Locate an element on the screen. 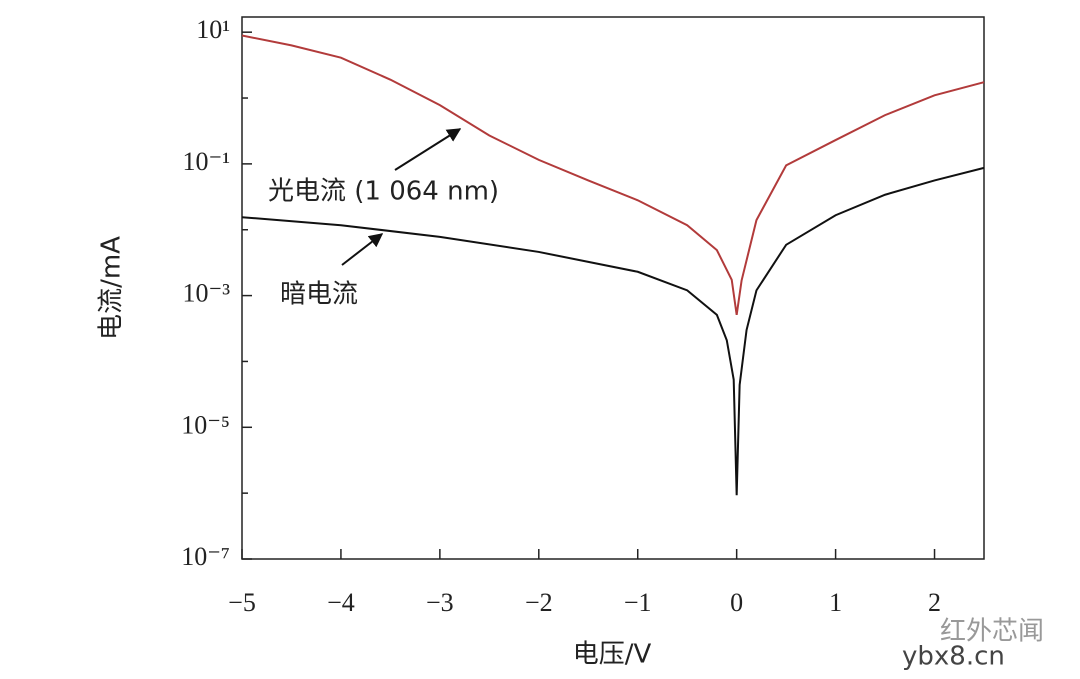 The height and width of the screenshot is (679, 1080). x-tick-label: −5 is located at coordinates (242, 602).